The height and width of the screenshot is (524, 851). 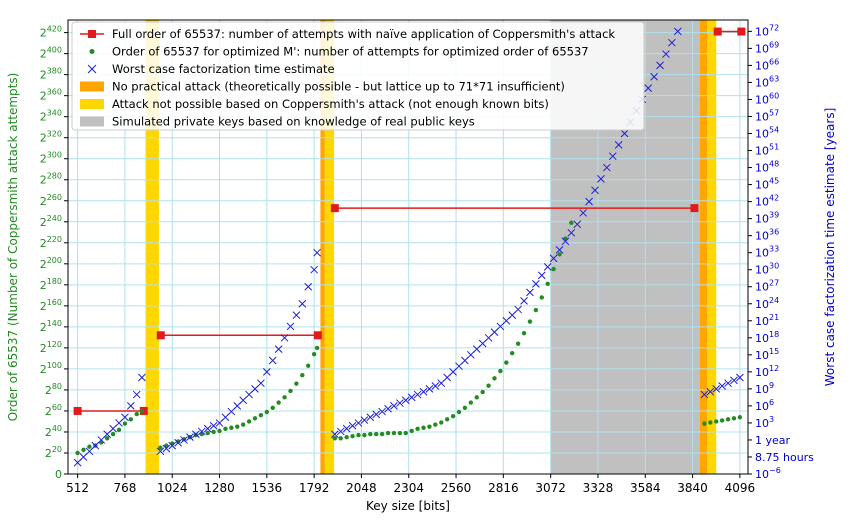 What do you see at coordinates (774, 368) in the screenshot?
I see `right-tick-exponent: 12` at bounding box center [774, 368].